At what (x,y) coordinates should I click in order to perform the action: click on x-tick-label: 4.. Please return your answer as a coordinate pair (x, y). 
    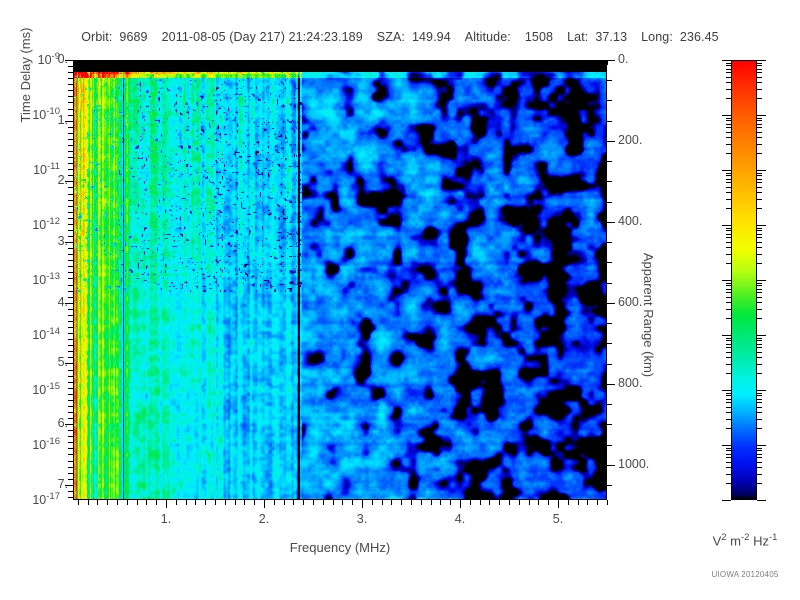
    Looking at the image, I should click on (460, 519).